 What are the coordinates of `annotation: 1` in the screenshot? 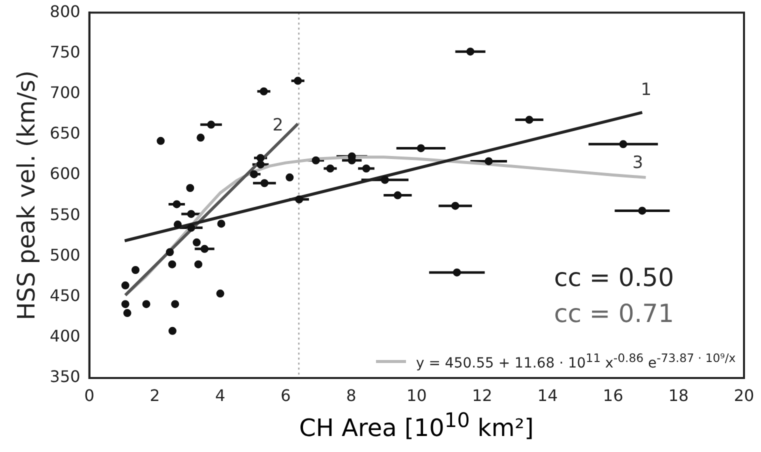 It's located at (646, 90).